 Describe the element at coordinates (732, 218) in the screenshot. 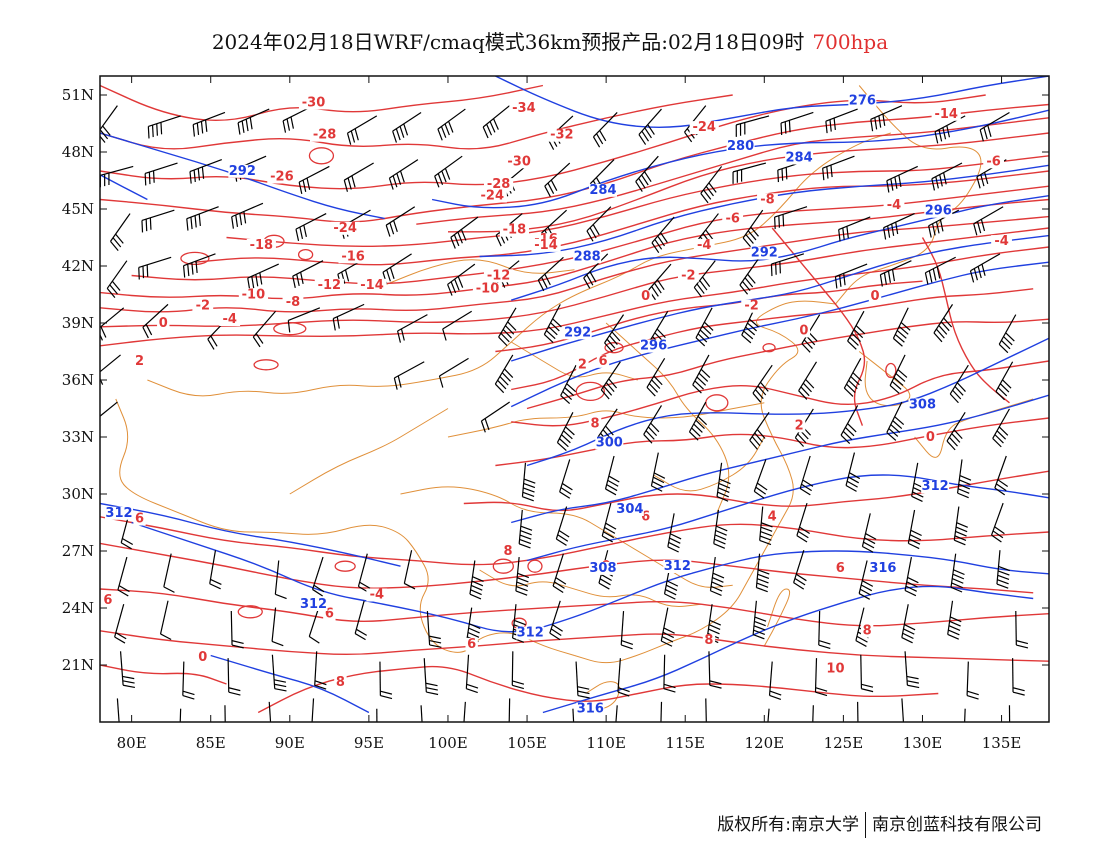

I see `temperature-label: -6` at that location.